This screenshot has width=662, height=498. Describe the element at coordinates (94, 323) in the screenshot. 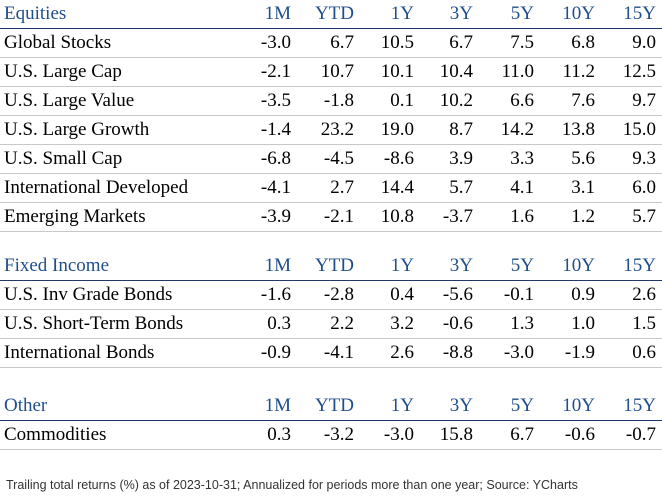

I see `row-label: U.S. Short-Term Bonds` at that location.